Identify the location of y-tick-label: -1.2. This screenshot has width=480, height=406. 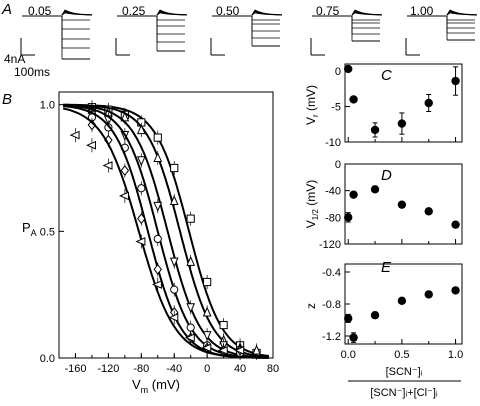
(331, 337).